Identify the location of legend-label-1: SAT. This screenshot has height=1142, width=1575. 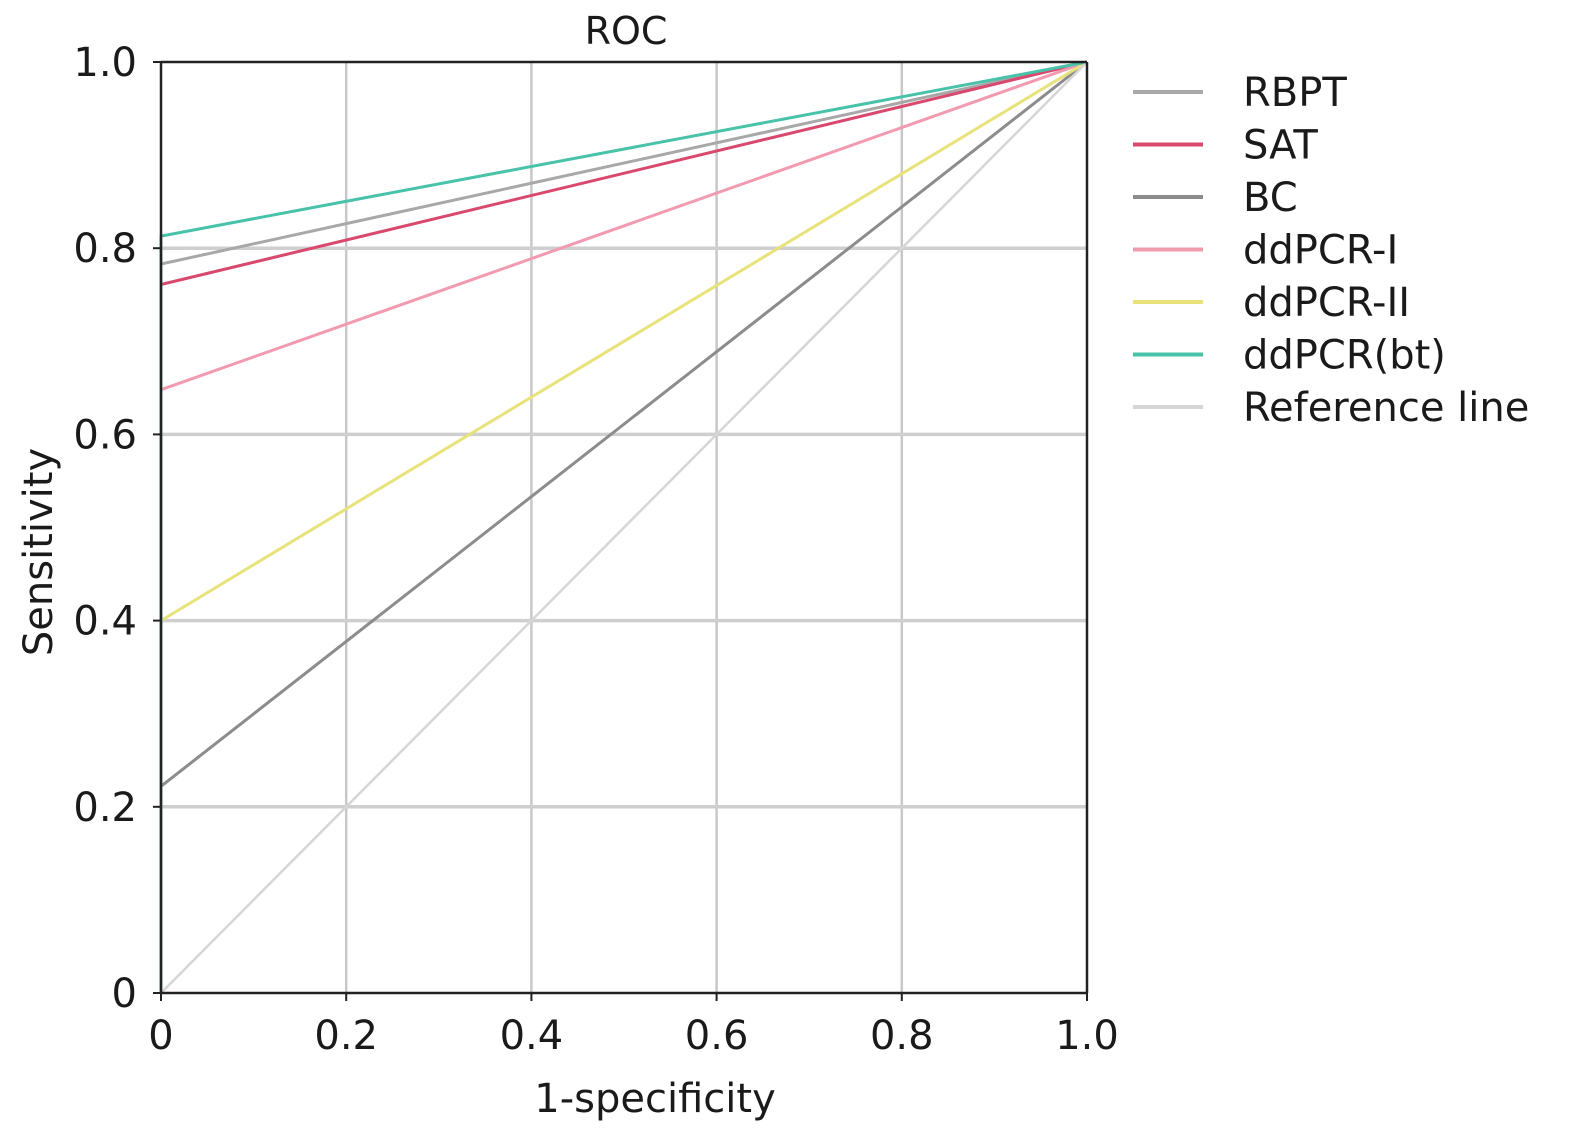
(1280, 146).